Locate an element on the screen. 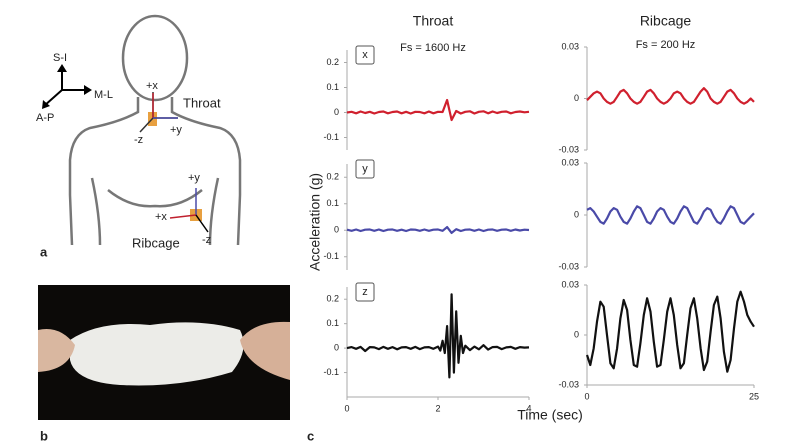 This screenshot has height=447, width=788. column-title: Throat is located at coordinates (433, 21).